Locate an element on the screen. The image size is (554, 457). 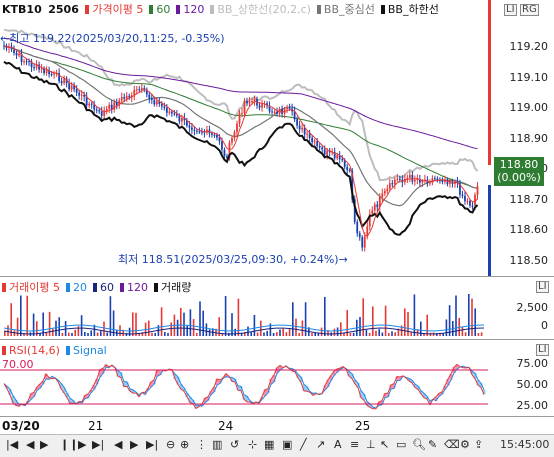
rsi-legend: RSI(14,6) Signal is located at coordinates (59, 350).